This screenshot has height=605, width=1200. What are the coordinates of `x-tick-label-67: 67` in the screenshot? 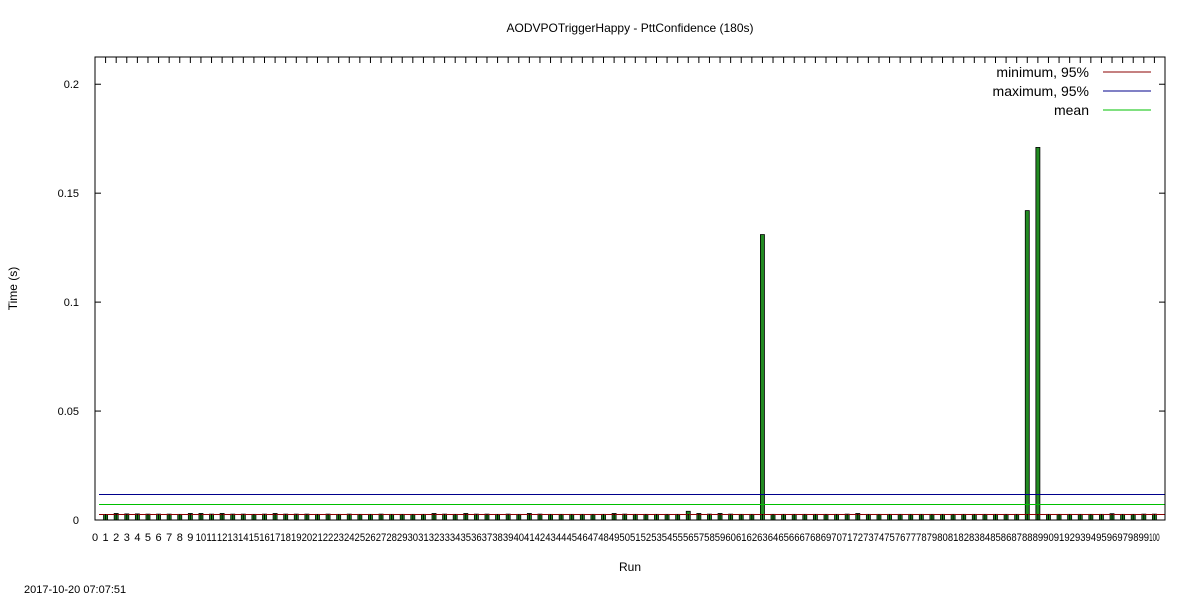 It's located at (805, 538).